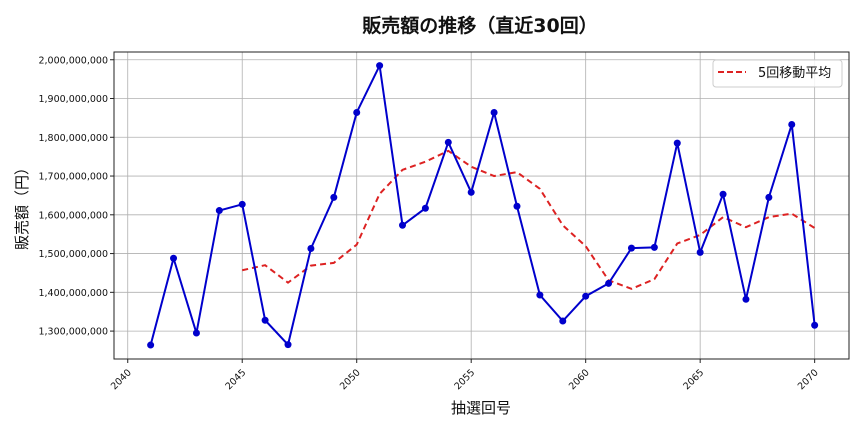 This screenshot has height=432, width=864. Describe the element at coordinates (794, 73) in the screenshot. I see `legend-label-moving-average: 5回移動平均` at that location.